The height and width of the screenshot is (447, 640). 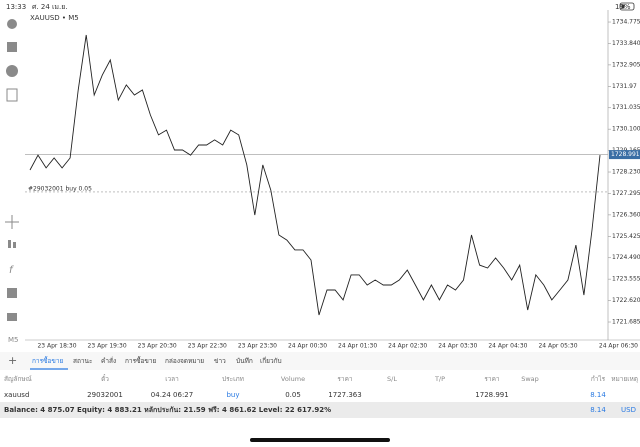 I want to click on x-tick-label: 23 Apr 18:30, so click(x=56, y=346).